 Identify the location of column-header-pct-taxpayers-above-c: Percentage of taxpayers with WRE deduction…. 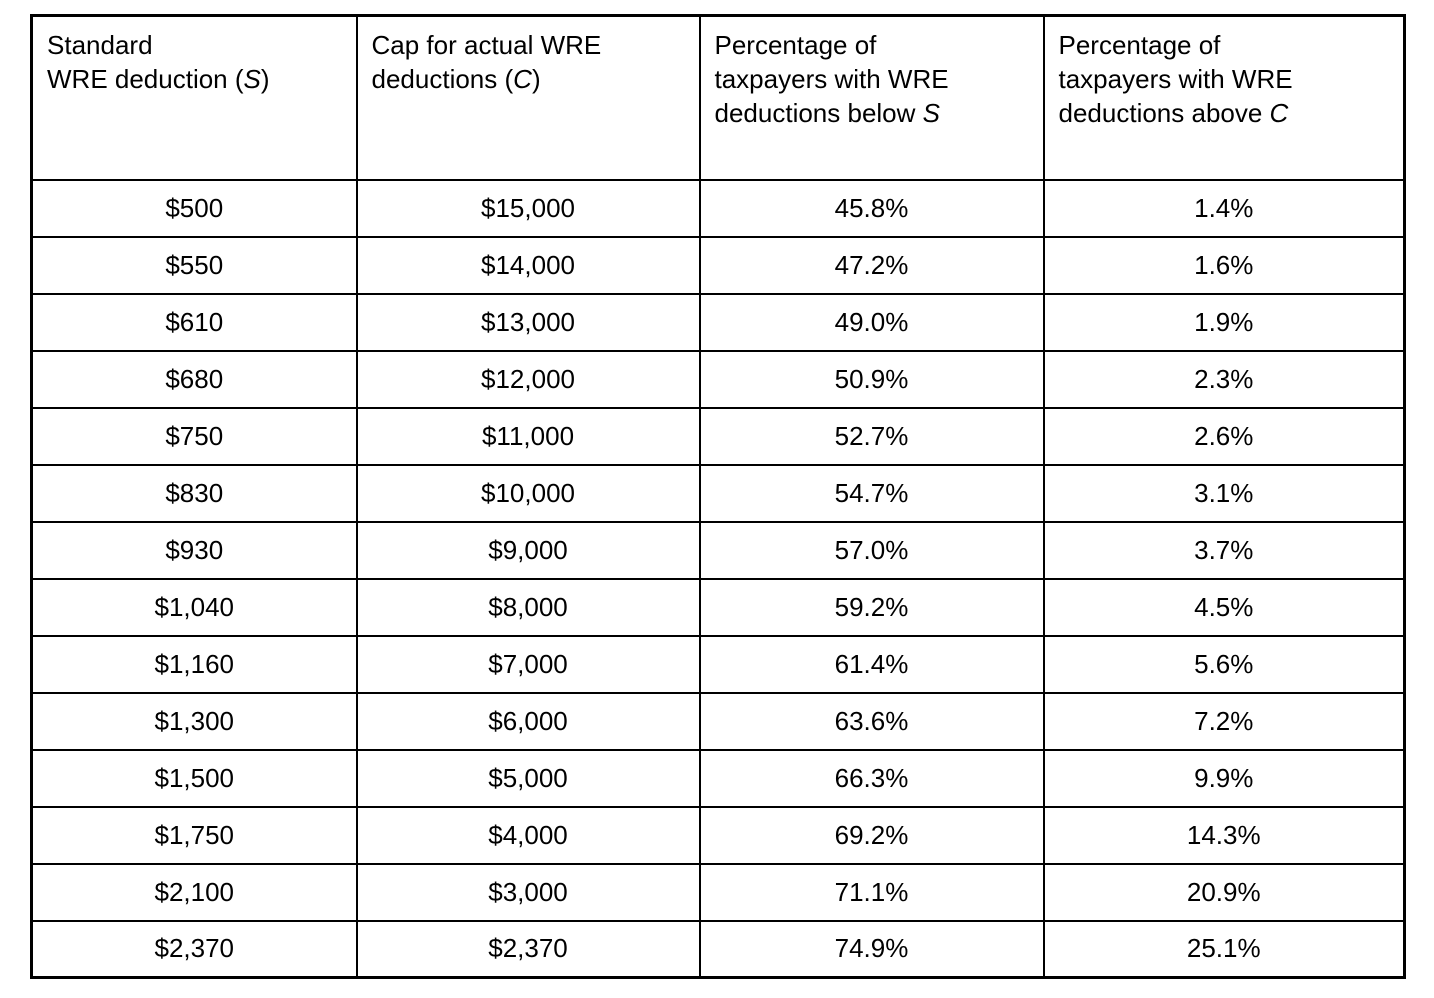
(1224, 97).